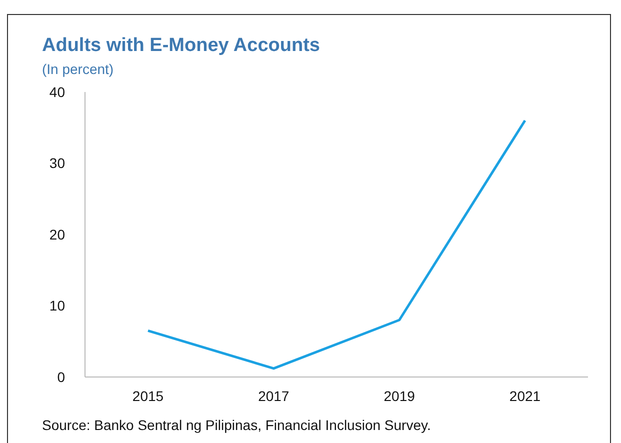 The height and width of the screenshot is (443, 621). What do you see at coordinates (57, 306) in the screenshot?
I see `y-tick-label: 10` at bounding box center [57, 306].